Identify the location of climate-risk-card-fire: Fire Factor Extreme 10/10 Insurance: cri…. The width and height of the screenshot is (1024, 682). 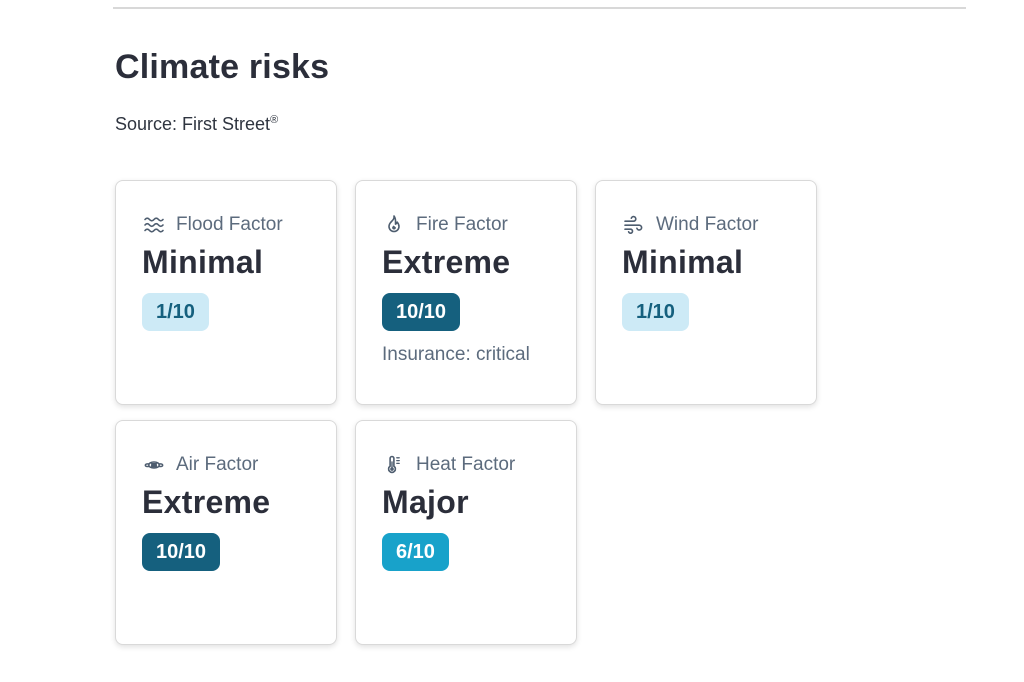
(466, 292).